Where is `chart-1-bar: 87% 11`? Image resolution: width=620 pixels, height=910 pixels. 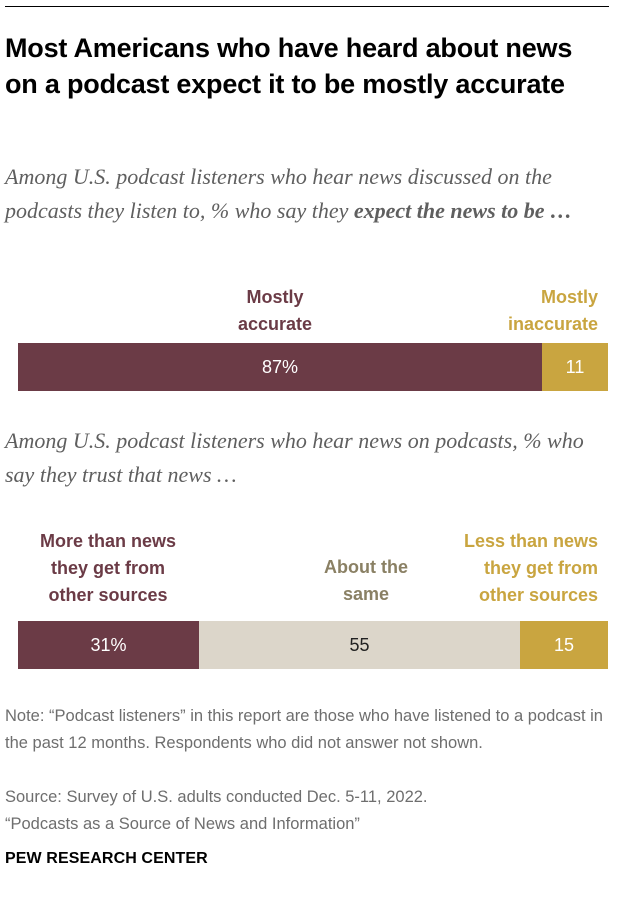
chart-1-bar: 87% 11 is located at coordinates (313, 367).